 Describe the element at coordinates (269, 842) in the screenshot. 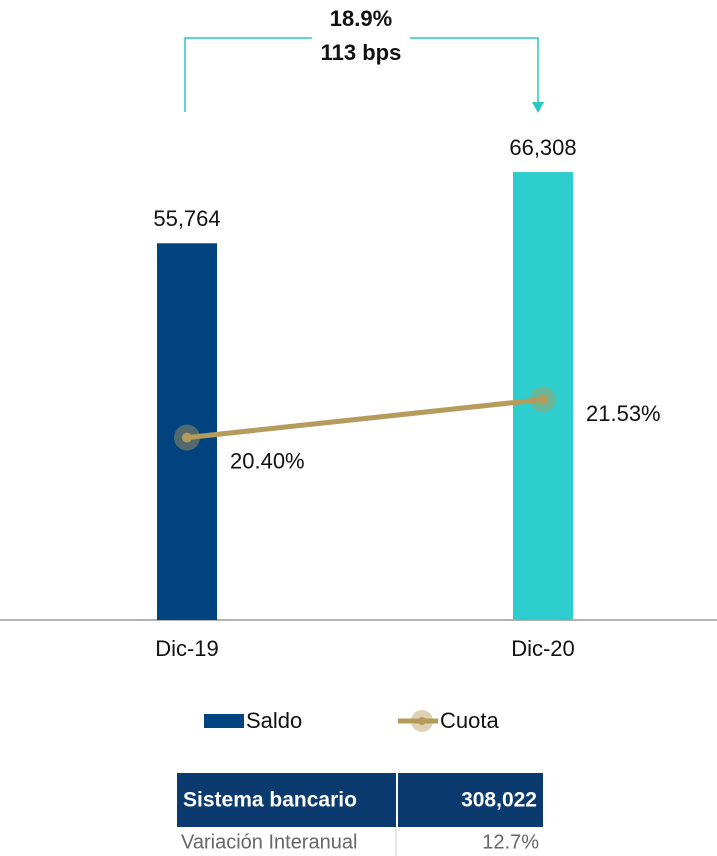

I see `table-cell: Variación Interanual` at that location.